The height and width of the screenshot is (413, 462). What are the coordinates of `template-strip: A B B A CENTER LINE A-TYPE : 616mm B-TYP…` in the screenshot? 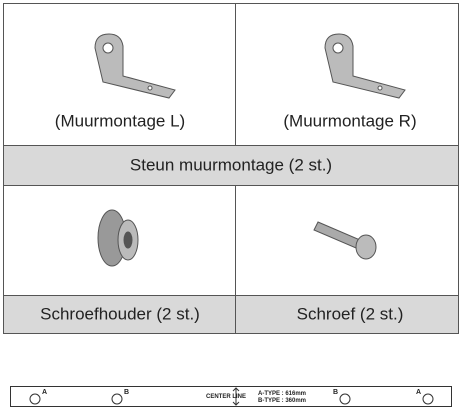 It's located at (231, 396).